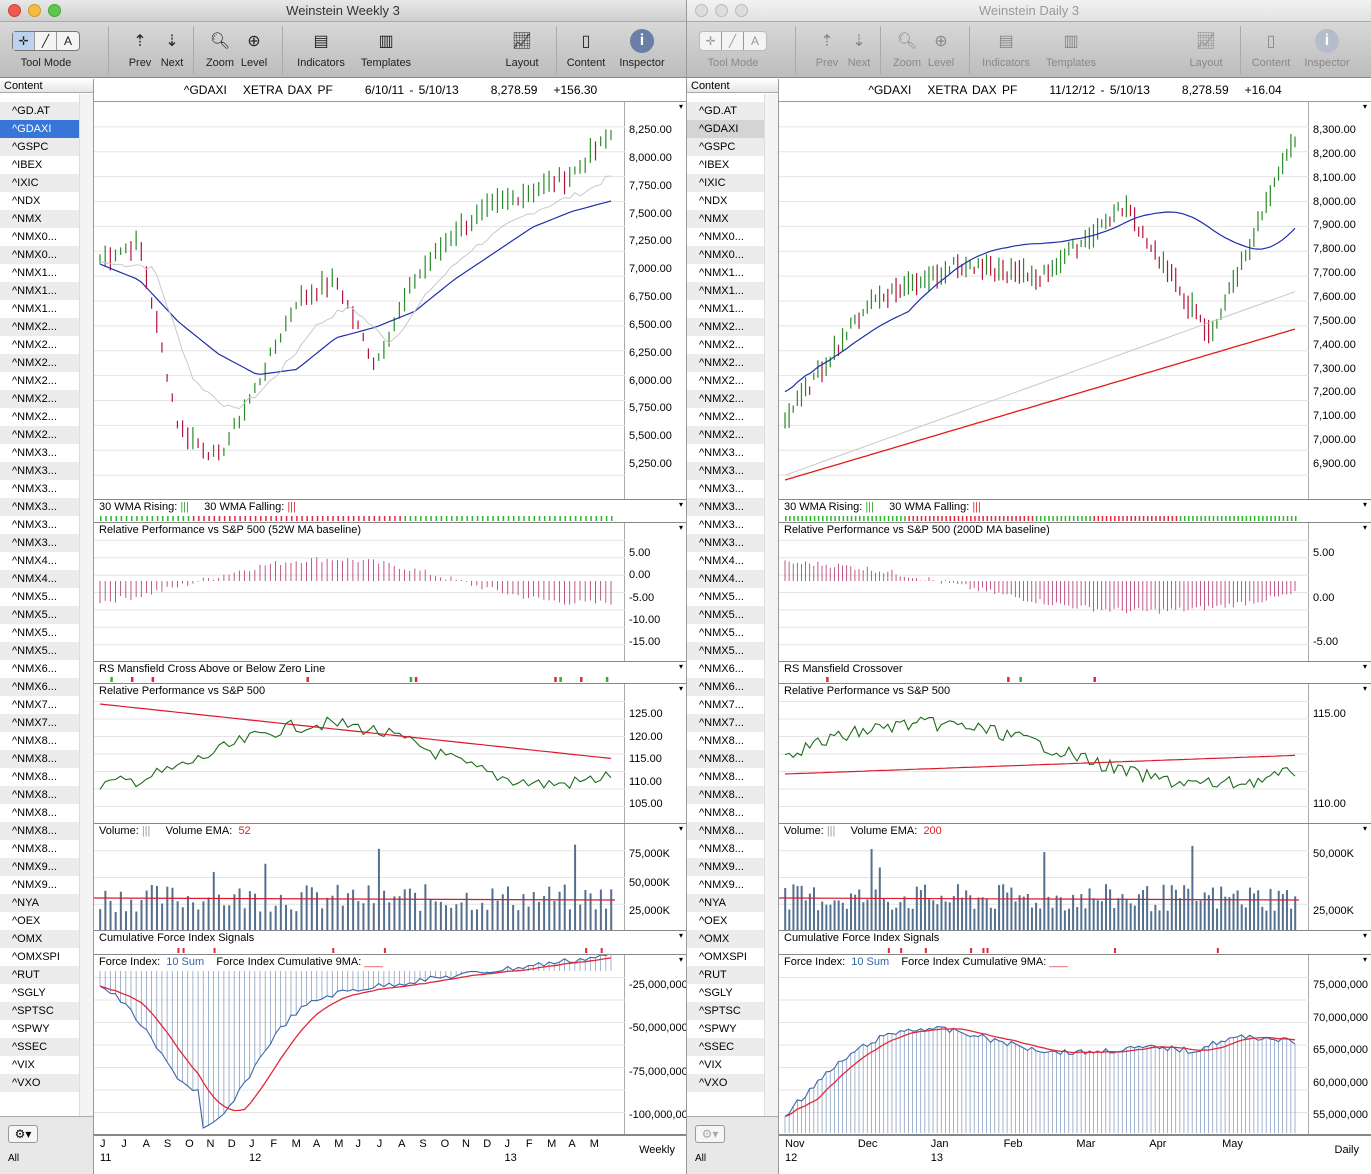 Image resolution: width=1371 pixels, height=1174 pixels. What do you see at coordinates (754, 41) in the screenshot?
I see `text-icon: A` at bounding box center [754, 41].